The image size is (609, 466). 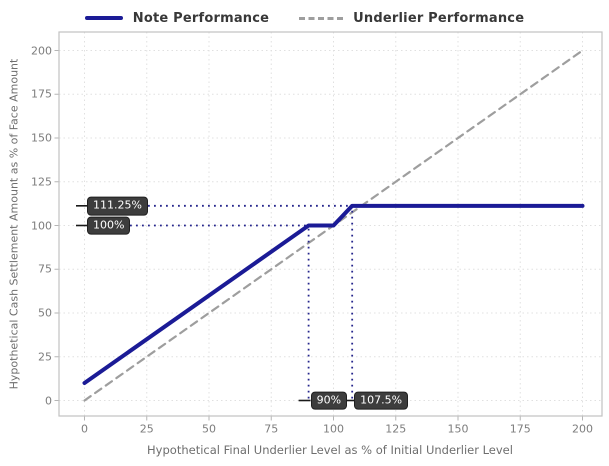 What do you see at coordinates (41, 138) in the screenshot?
I see `y-tick-label: 150` at bounding box center [41, 138].